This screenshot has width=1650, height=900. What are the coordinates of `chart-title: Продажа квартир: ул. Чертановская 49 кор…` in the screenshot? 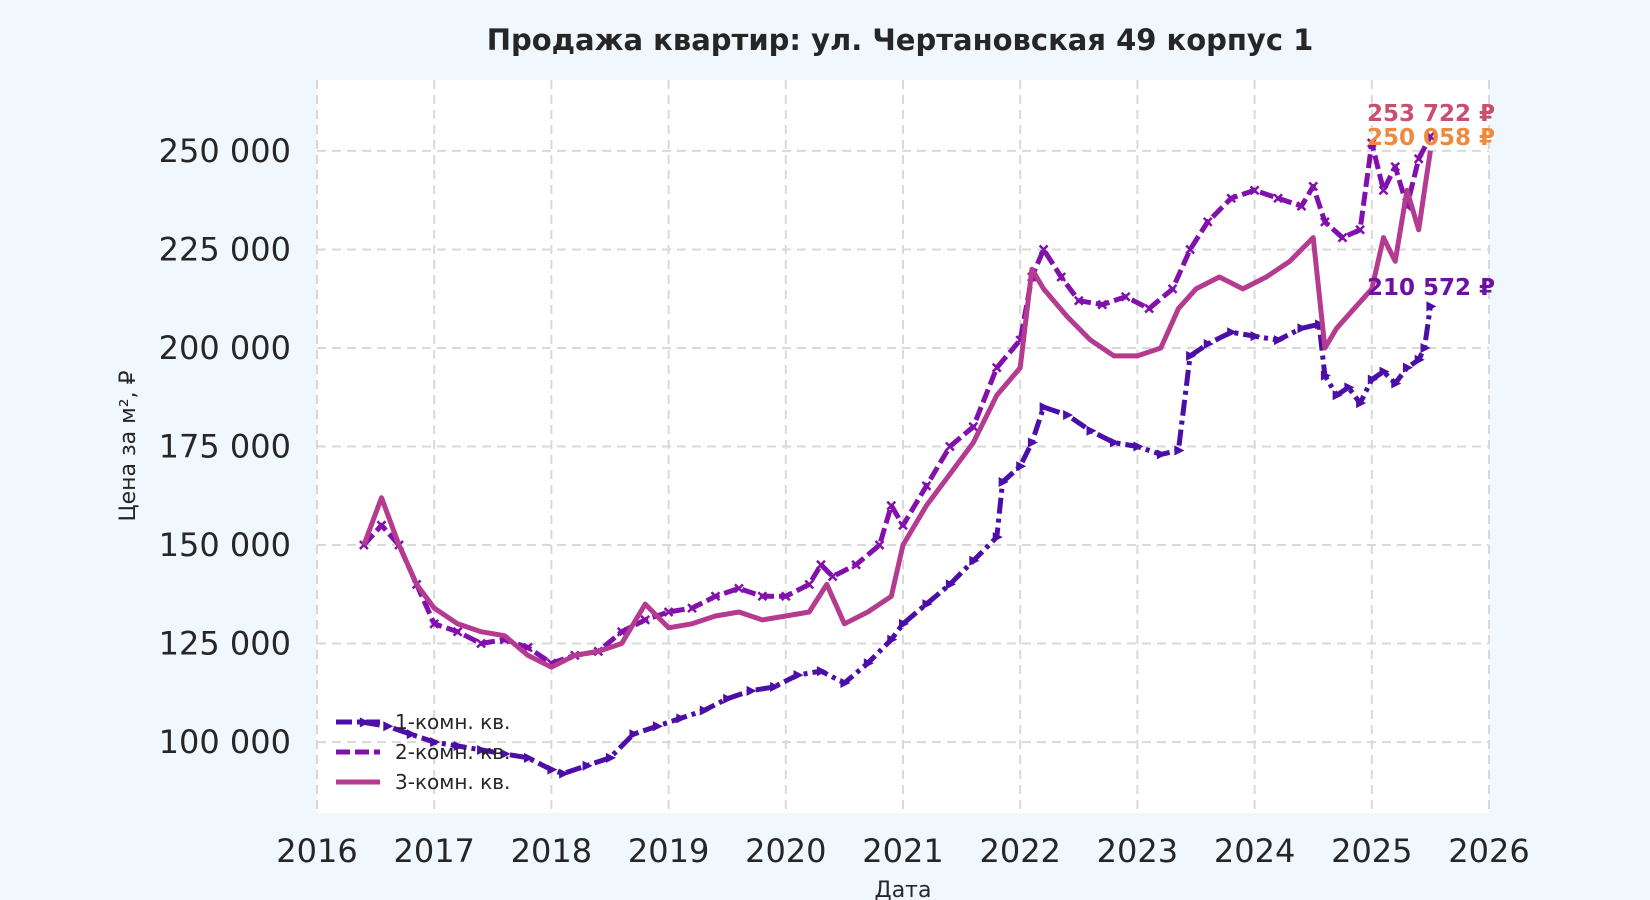 It's located at (900, 40).